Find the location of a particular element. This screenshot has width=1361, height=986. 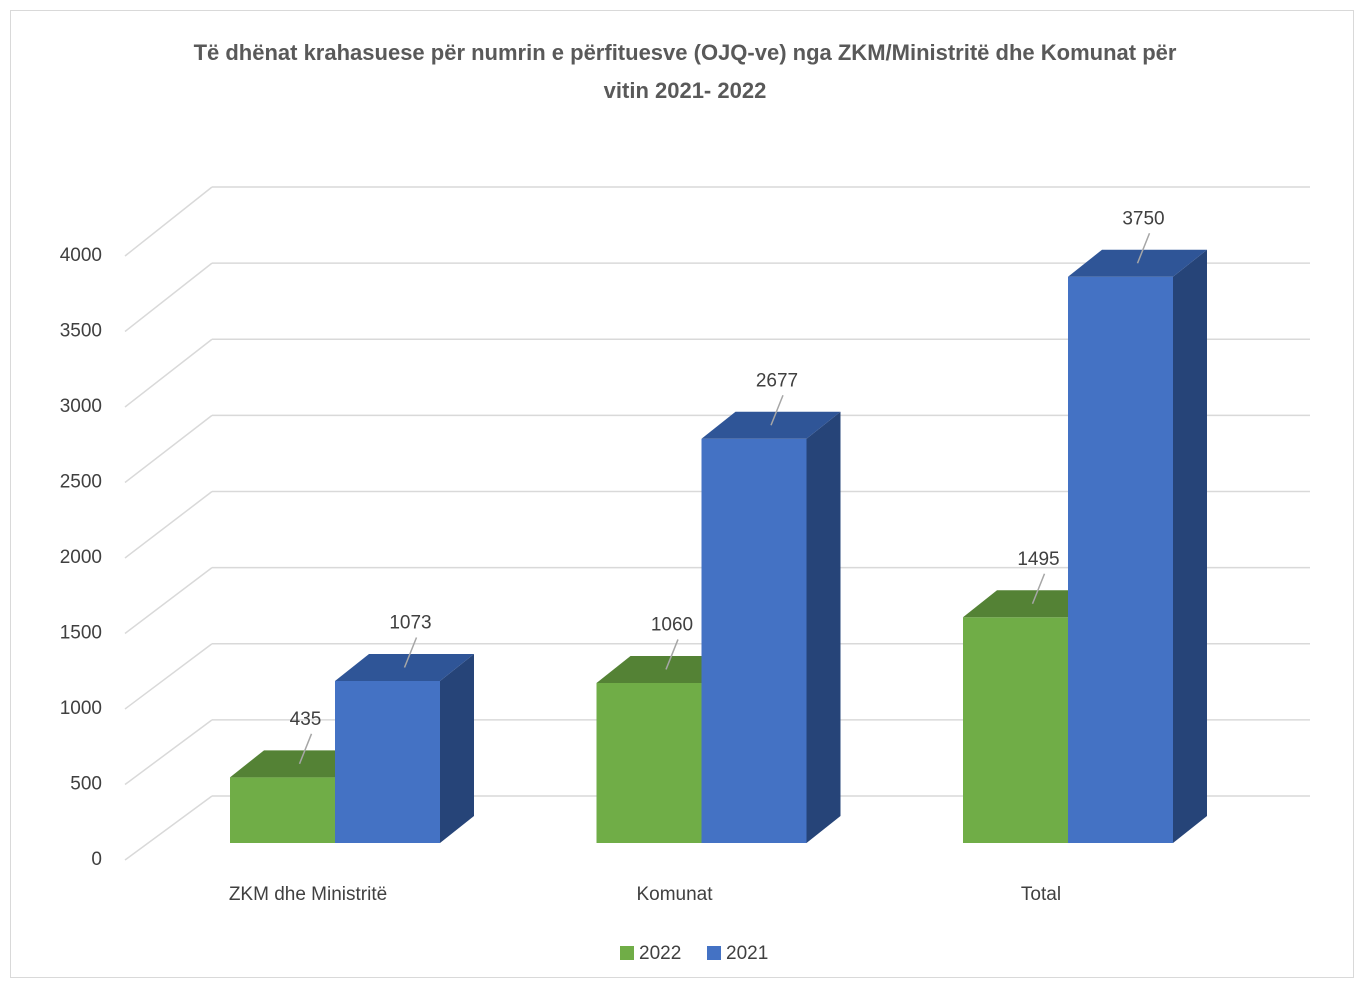

legend-label: 2022 is located at coordinates (660, 953).